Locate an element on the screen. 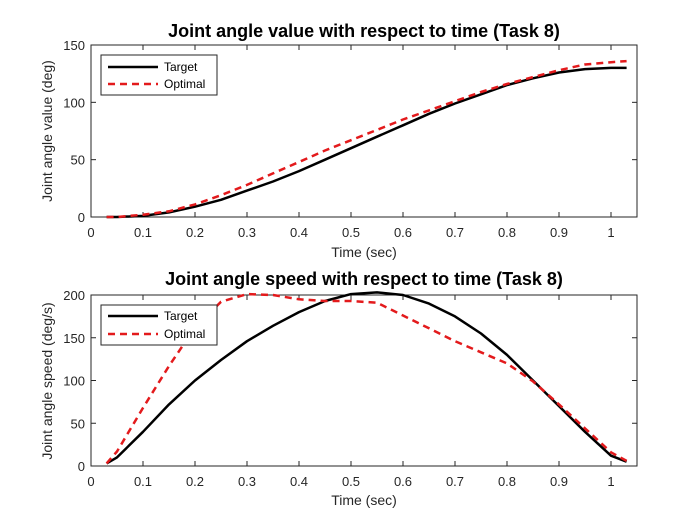 The width and height of the screenshot is (700, 525). angle-value-xlabel: Time (sec) is located at coordinates (364, 252).